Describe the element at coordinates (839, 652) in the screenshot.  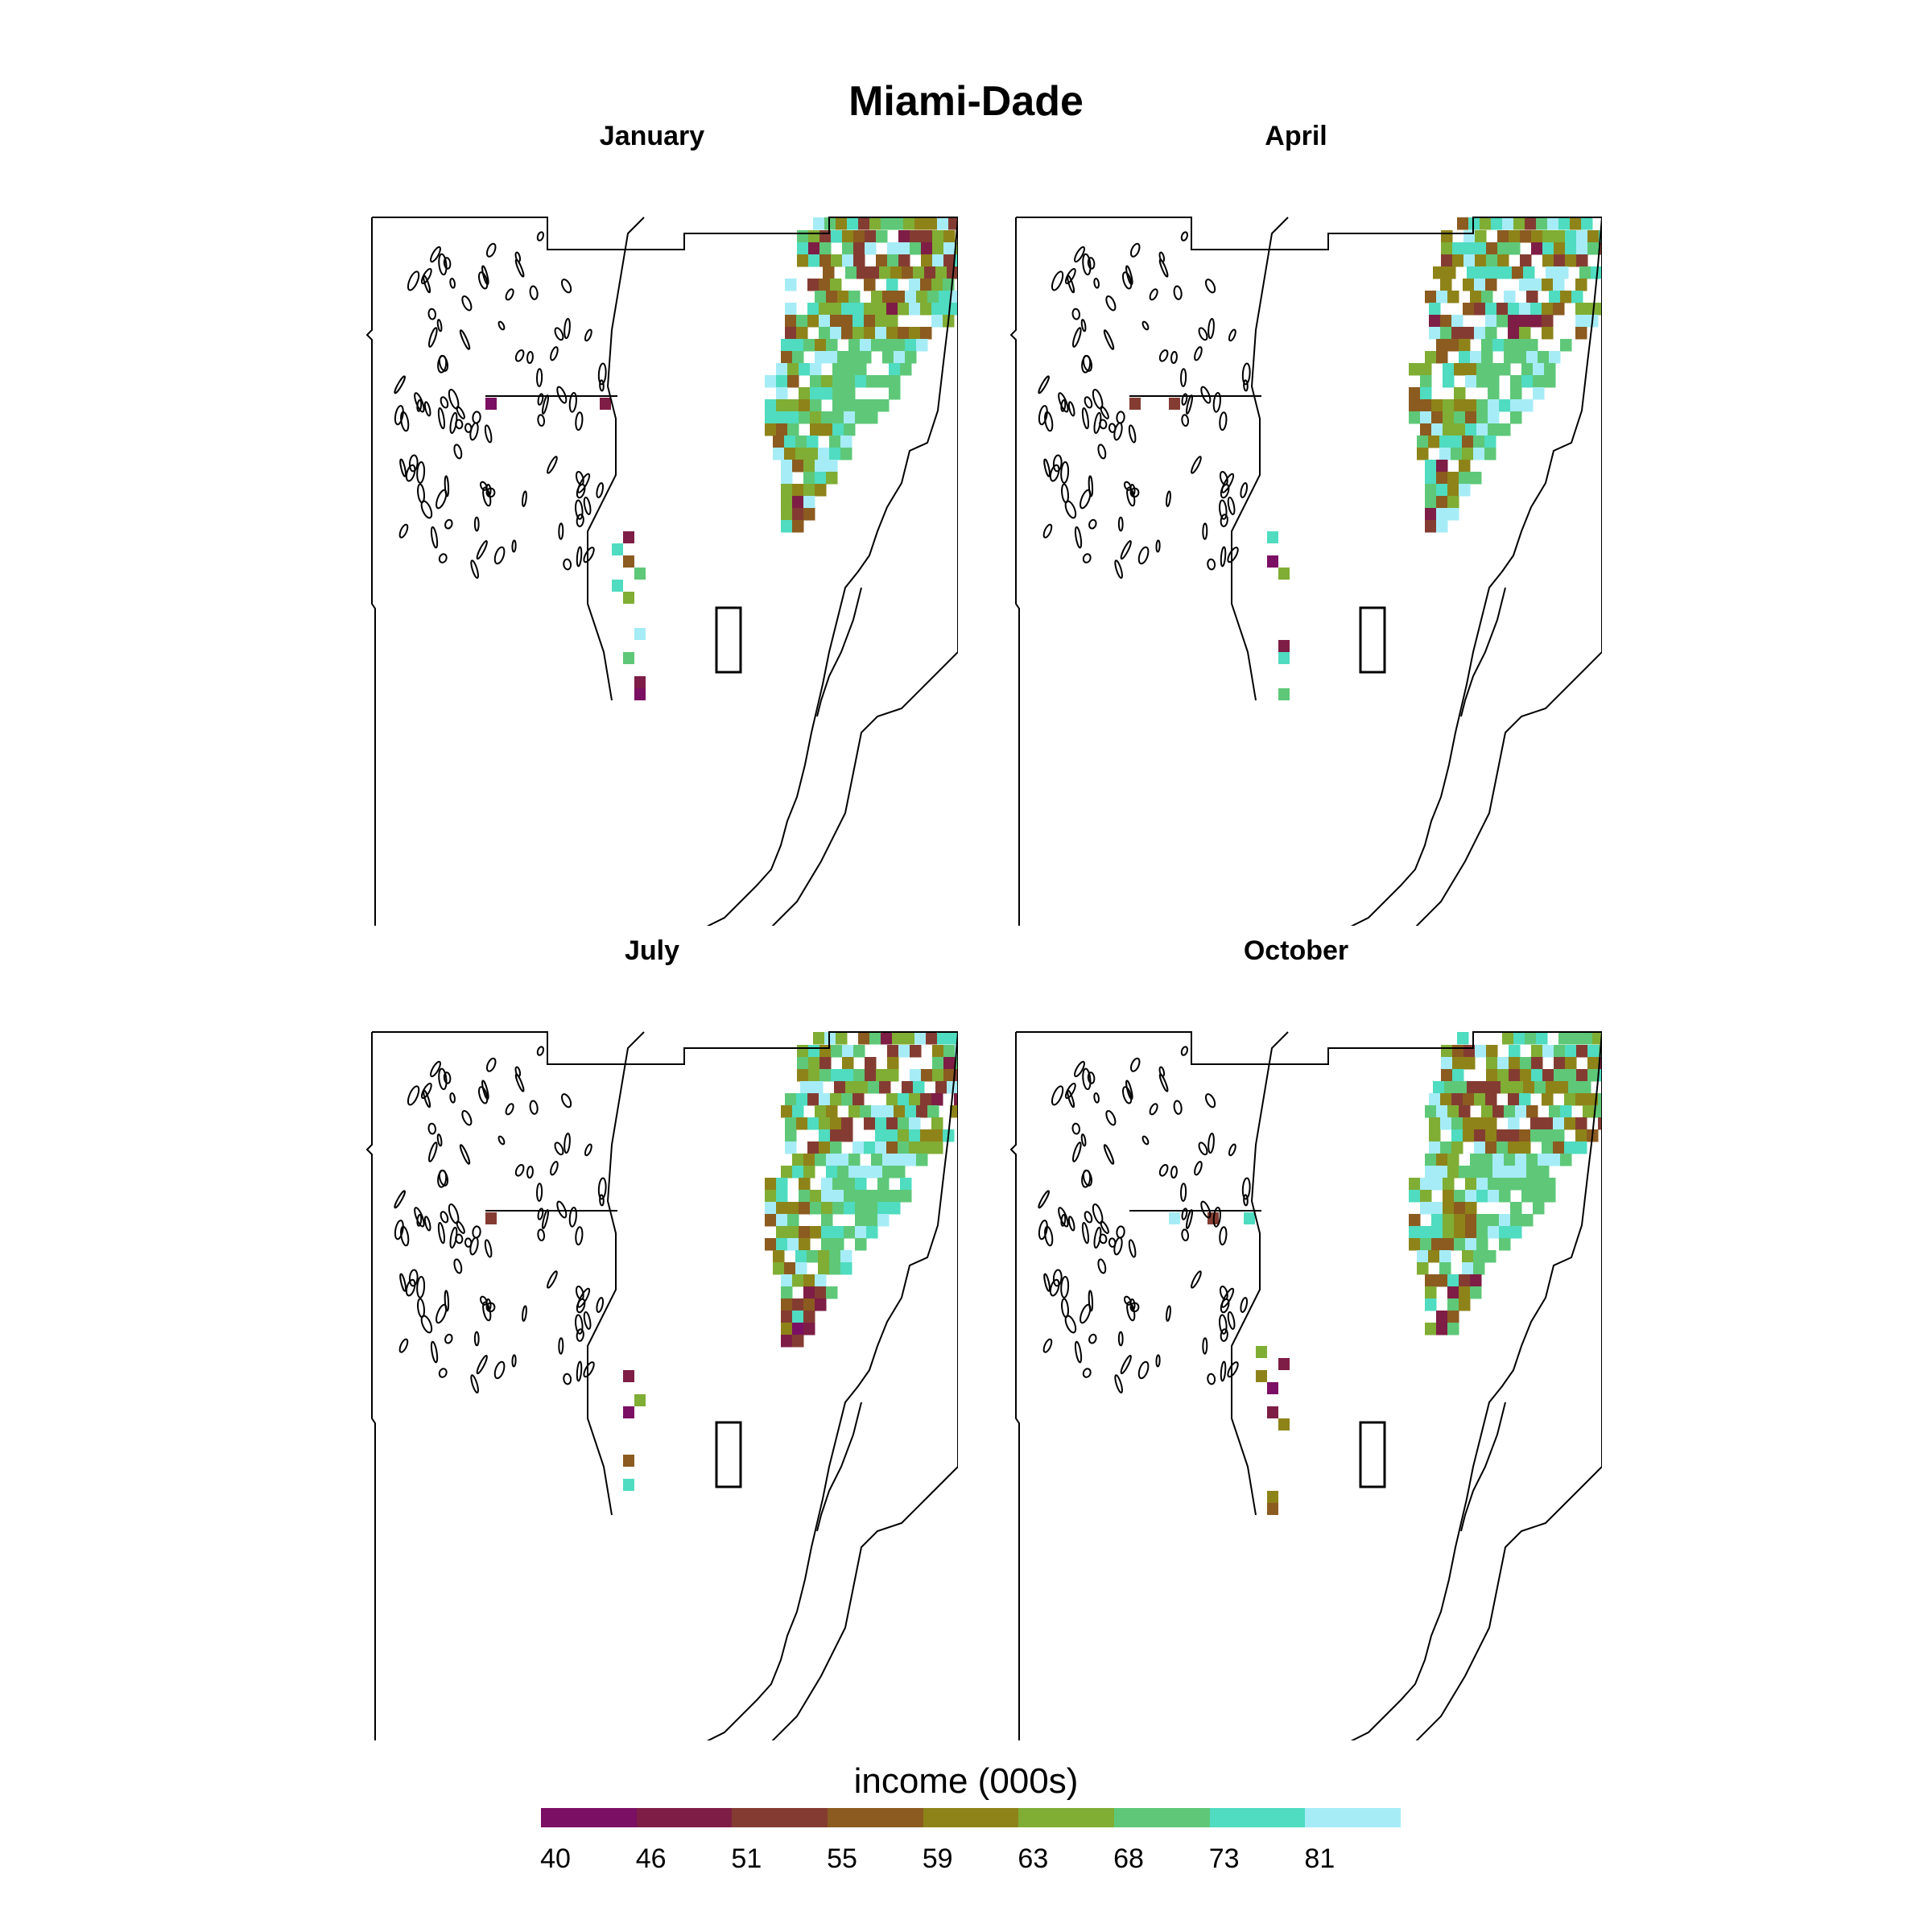
I see `barrier-island` at that location.